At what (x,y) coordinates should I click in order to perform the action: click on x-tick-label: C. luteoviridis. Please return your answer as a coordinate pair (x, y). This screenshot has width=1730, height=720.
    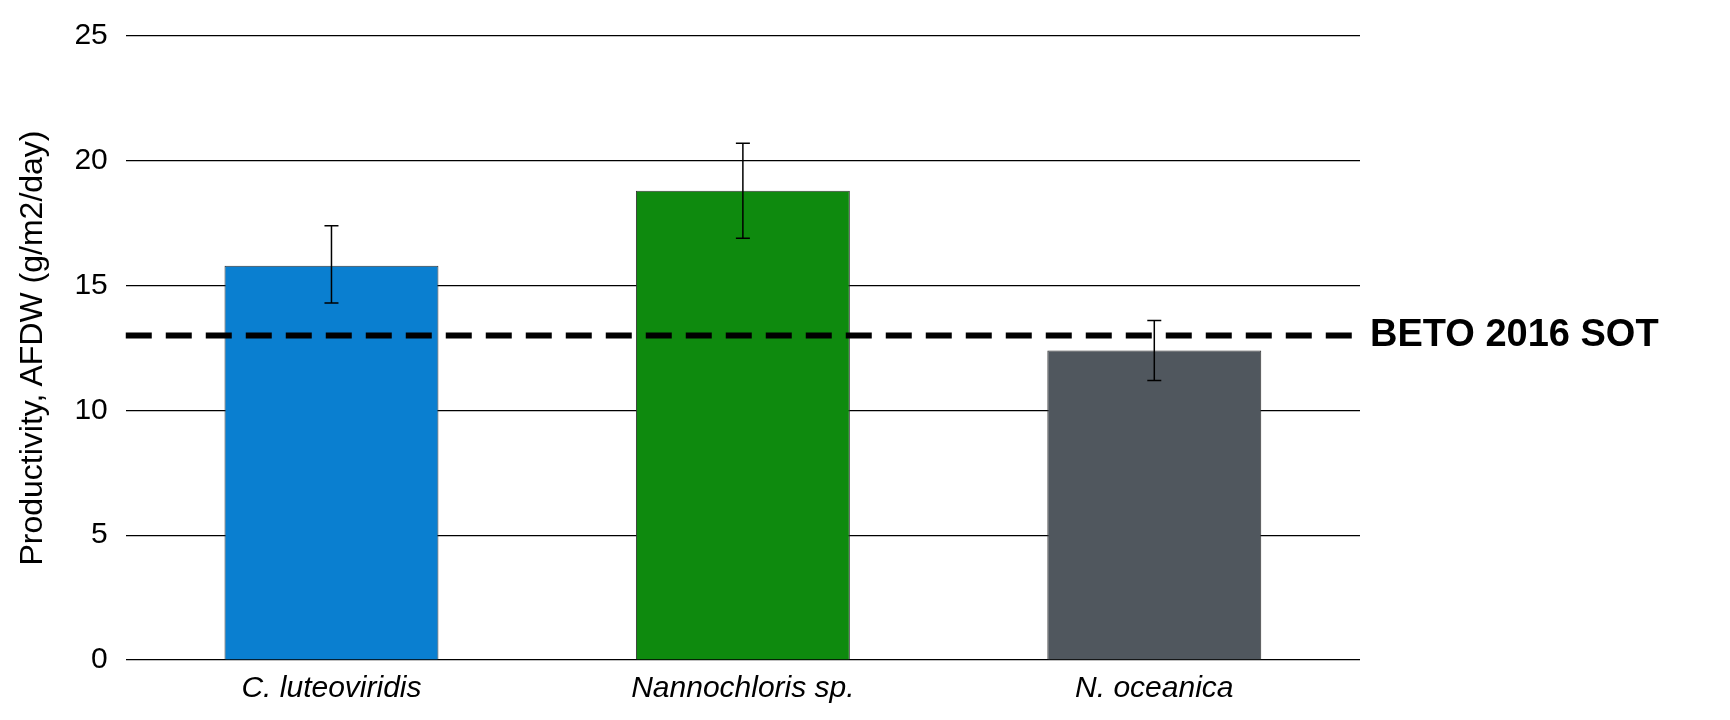
    Looking at the image, I should click on (331, 687).